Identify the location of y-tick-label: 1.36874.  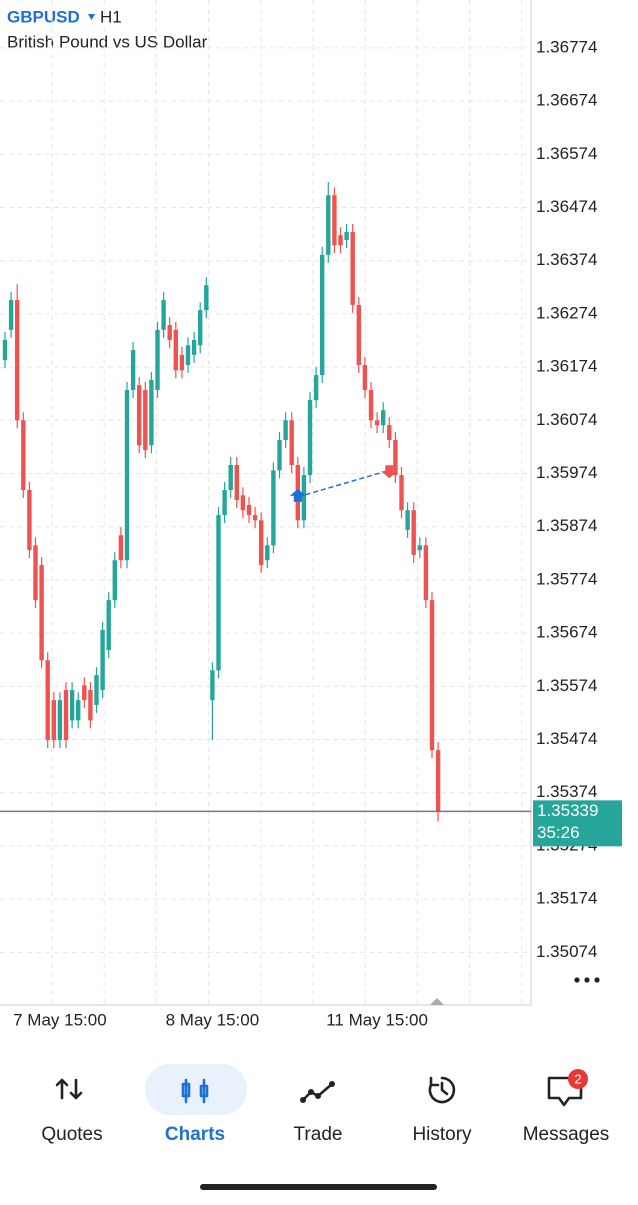
(566, 1).